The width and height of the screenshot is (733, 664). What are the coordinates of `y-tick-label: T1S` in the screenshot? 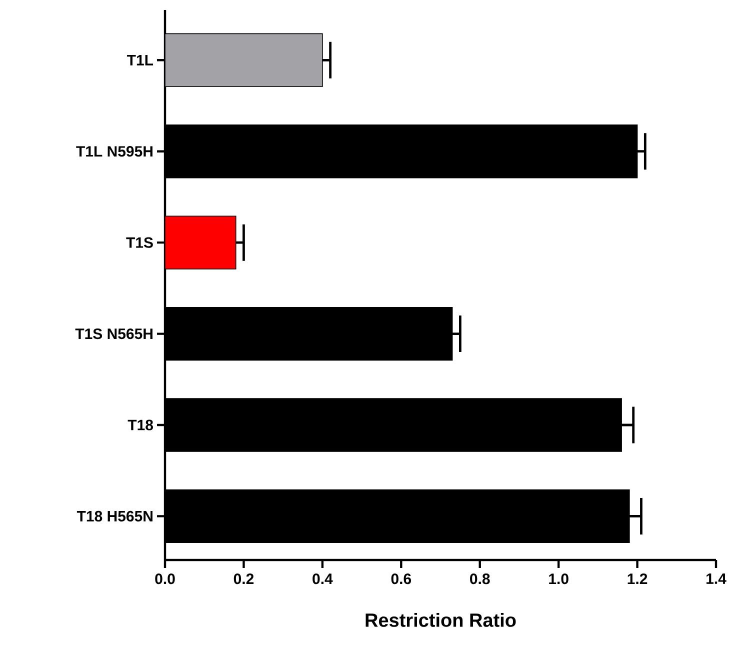 It's located at (139, 242).